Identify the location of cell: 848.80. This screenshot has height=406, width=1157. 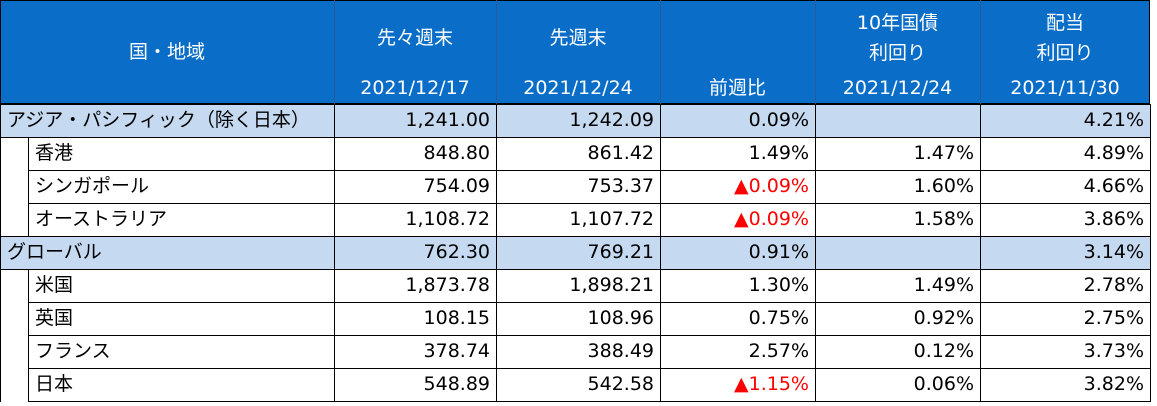
(415, 154).